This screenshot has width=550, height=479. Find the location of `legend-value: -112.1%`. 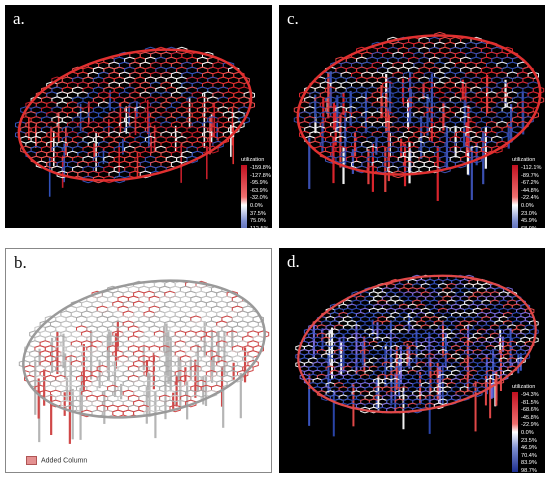

legend-value: -112.1% is located at coordinates (531, 168).